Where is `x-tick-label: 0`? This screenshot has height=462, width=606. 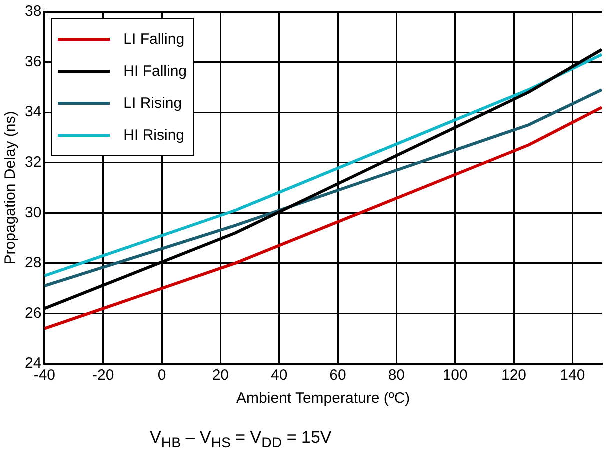
x-tick-label: 0 is located at coordinates (162, 375).